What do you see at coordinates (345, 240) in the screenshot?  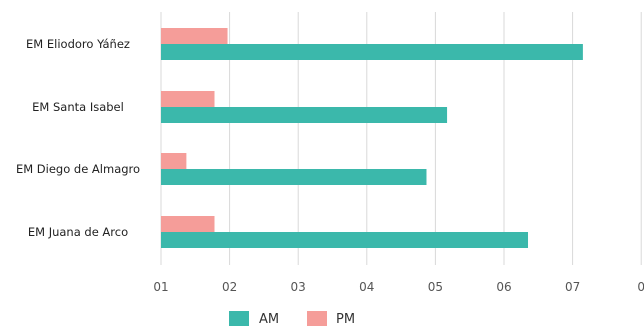 I see `bar-am-em-juana-de-arco` at bounding box center [345, 240].